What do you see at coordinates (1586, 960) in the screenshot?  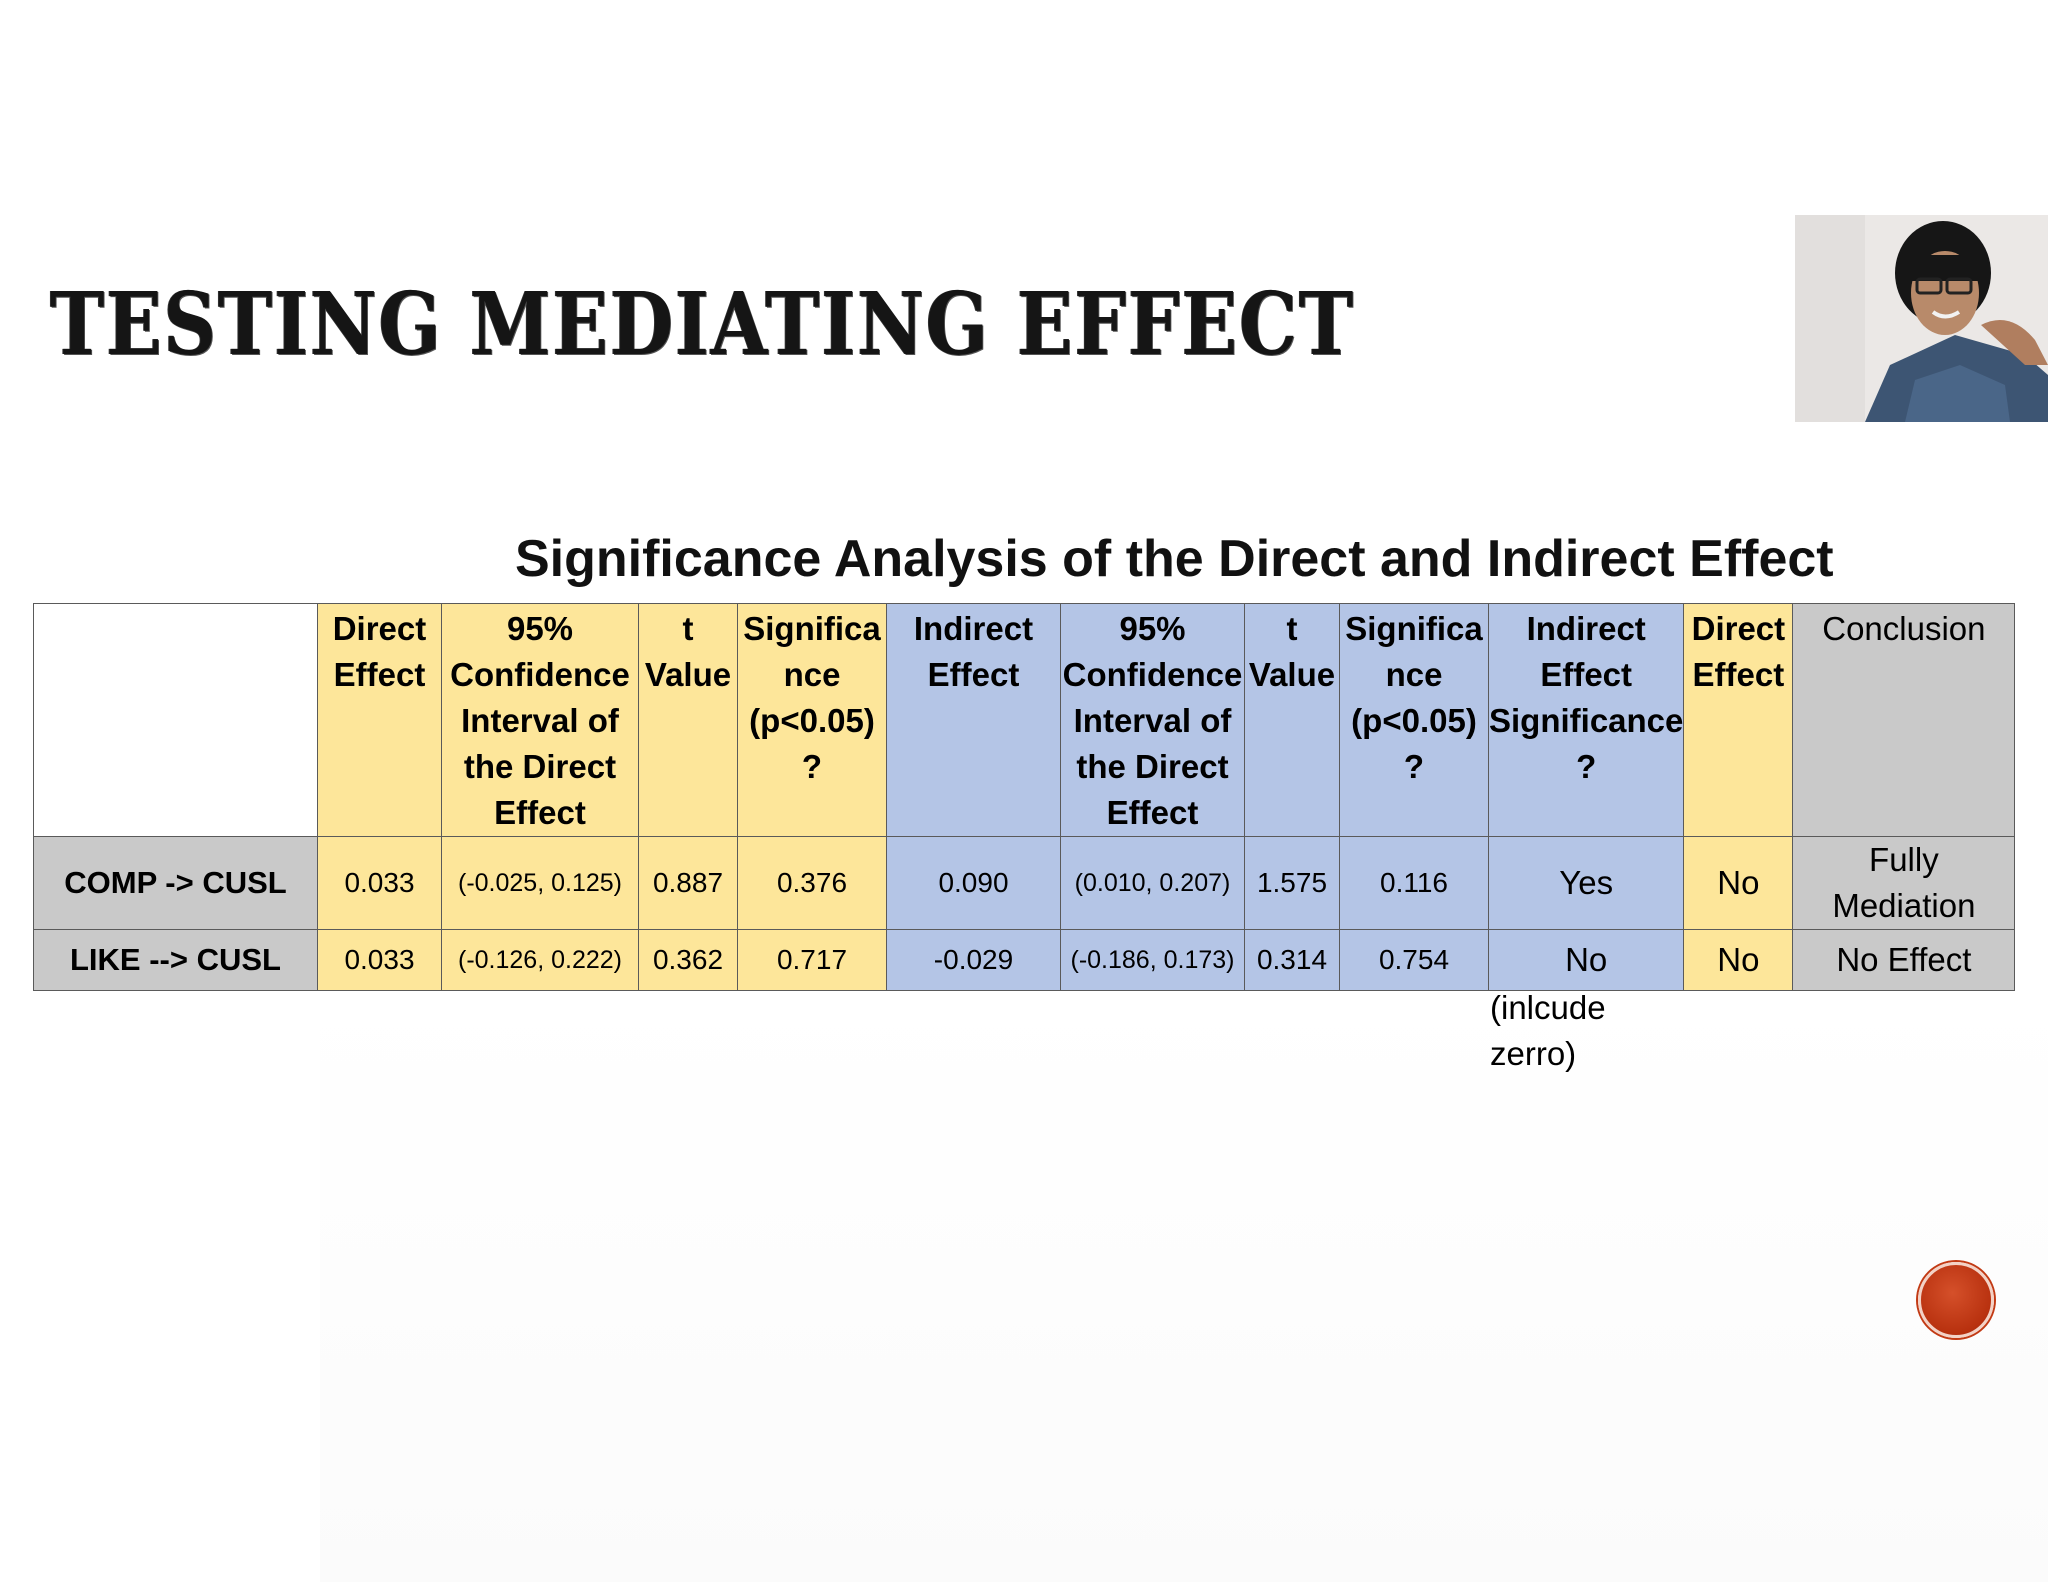 I see `indirect-effect-significance-value: No` at bounding box center [1586, 960].